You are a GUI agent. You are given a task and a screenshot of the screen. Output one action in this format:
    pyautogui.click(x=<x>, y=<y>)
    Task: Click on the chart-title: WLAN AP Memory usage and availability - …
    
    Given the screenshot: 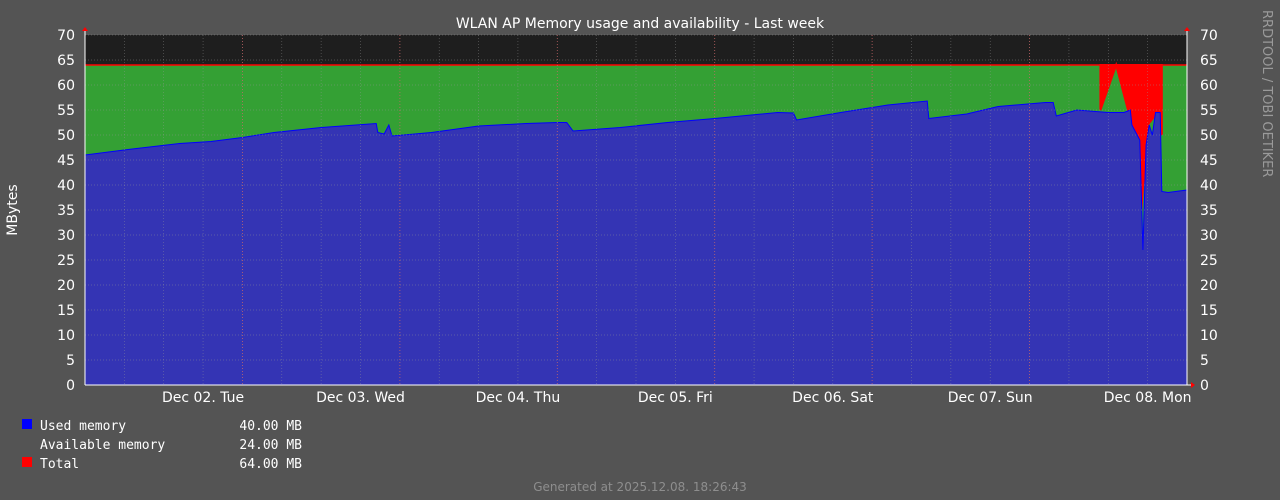 What is the action you would take?
    pyautogui.click(x=640, y=24)
    